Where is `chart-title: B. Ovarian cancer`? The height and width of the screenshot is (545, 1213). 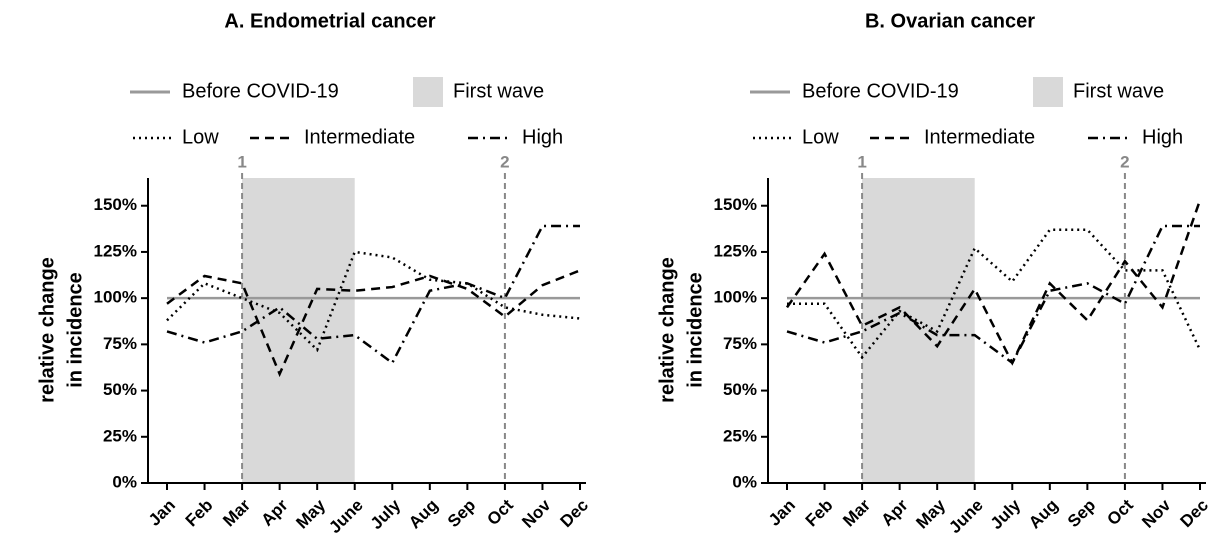
chart-title: B. Ovarian cancer is located at coordinates (950, 21).